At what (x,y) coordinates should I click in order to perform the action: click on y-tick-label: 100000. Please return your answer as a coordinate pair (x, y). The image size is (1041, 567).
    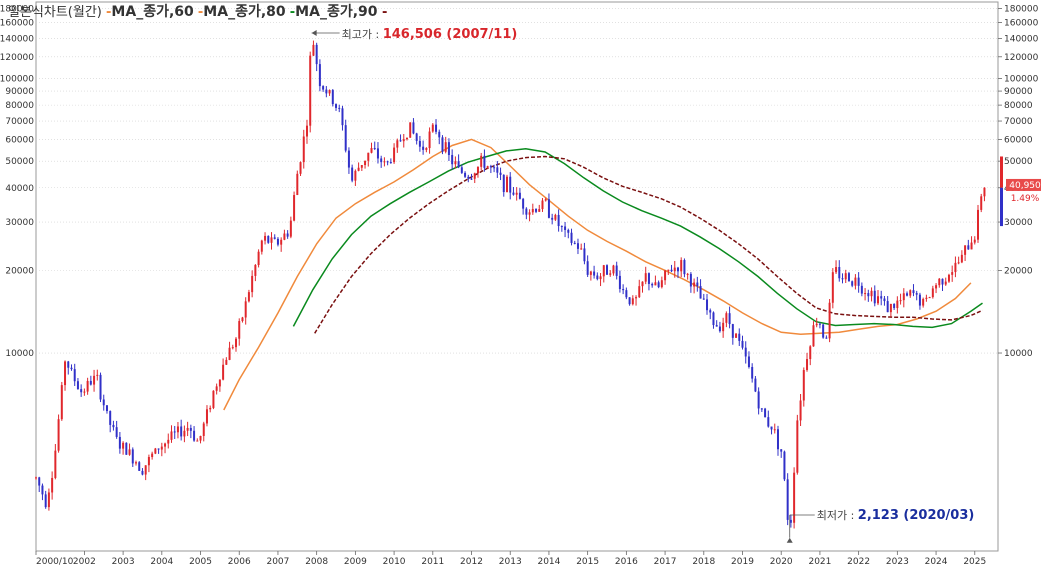
    Looking at the image, I should click on (17, 80).